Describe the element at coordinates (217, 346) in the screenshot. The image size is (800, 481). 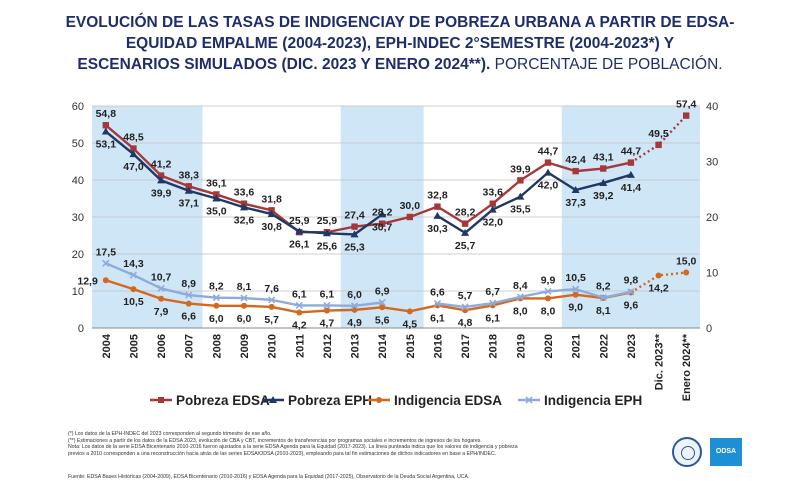
I see `x-tick-label: 2008` at that location.